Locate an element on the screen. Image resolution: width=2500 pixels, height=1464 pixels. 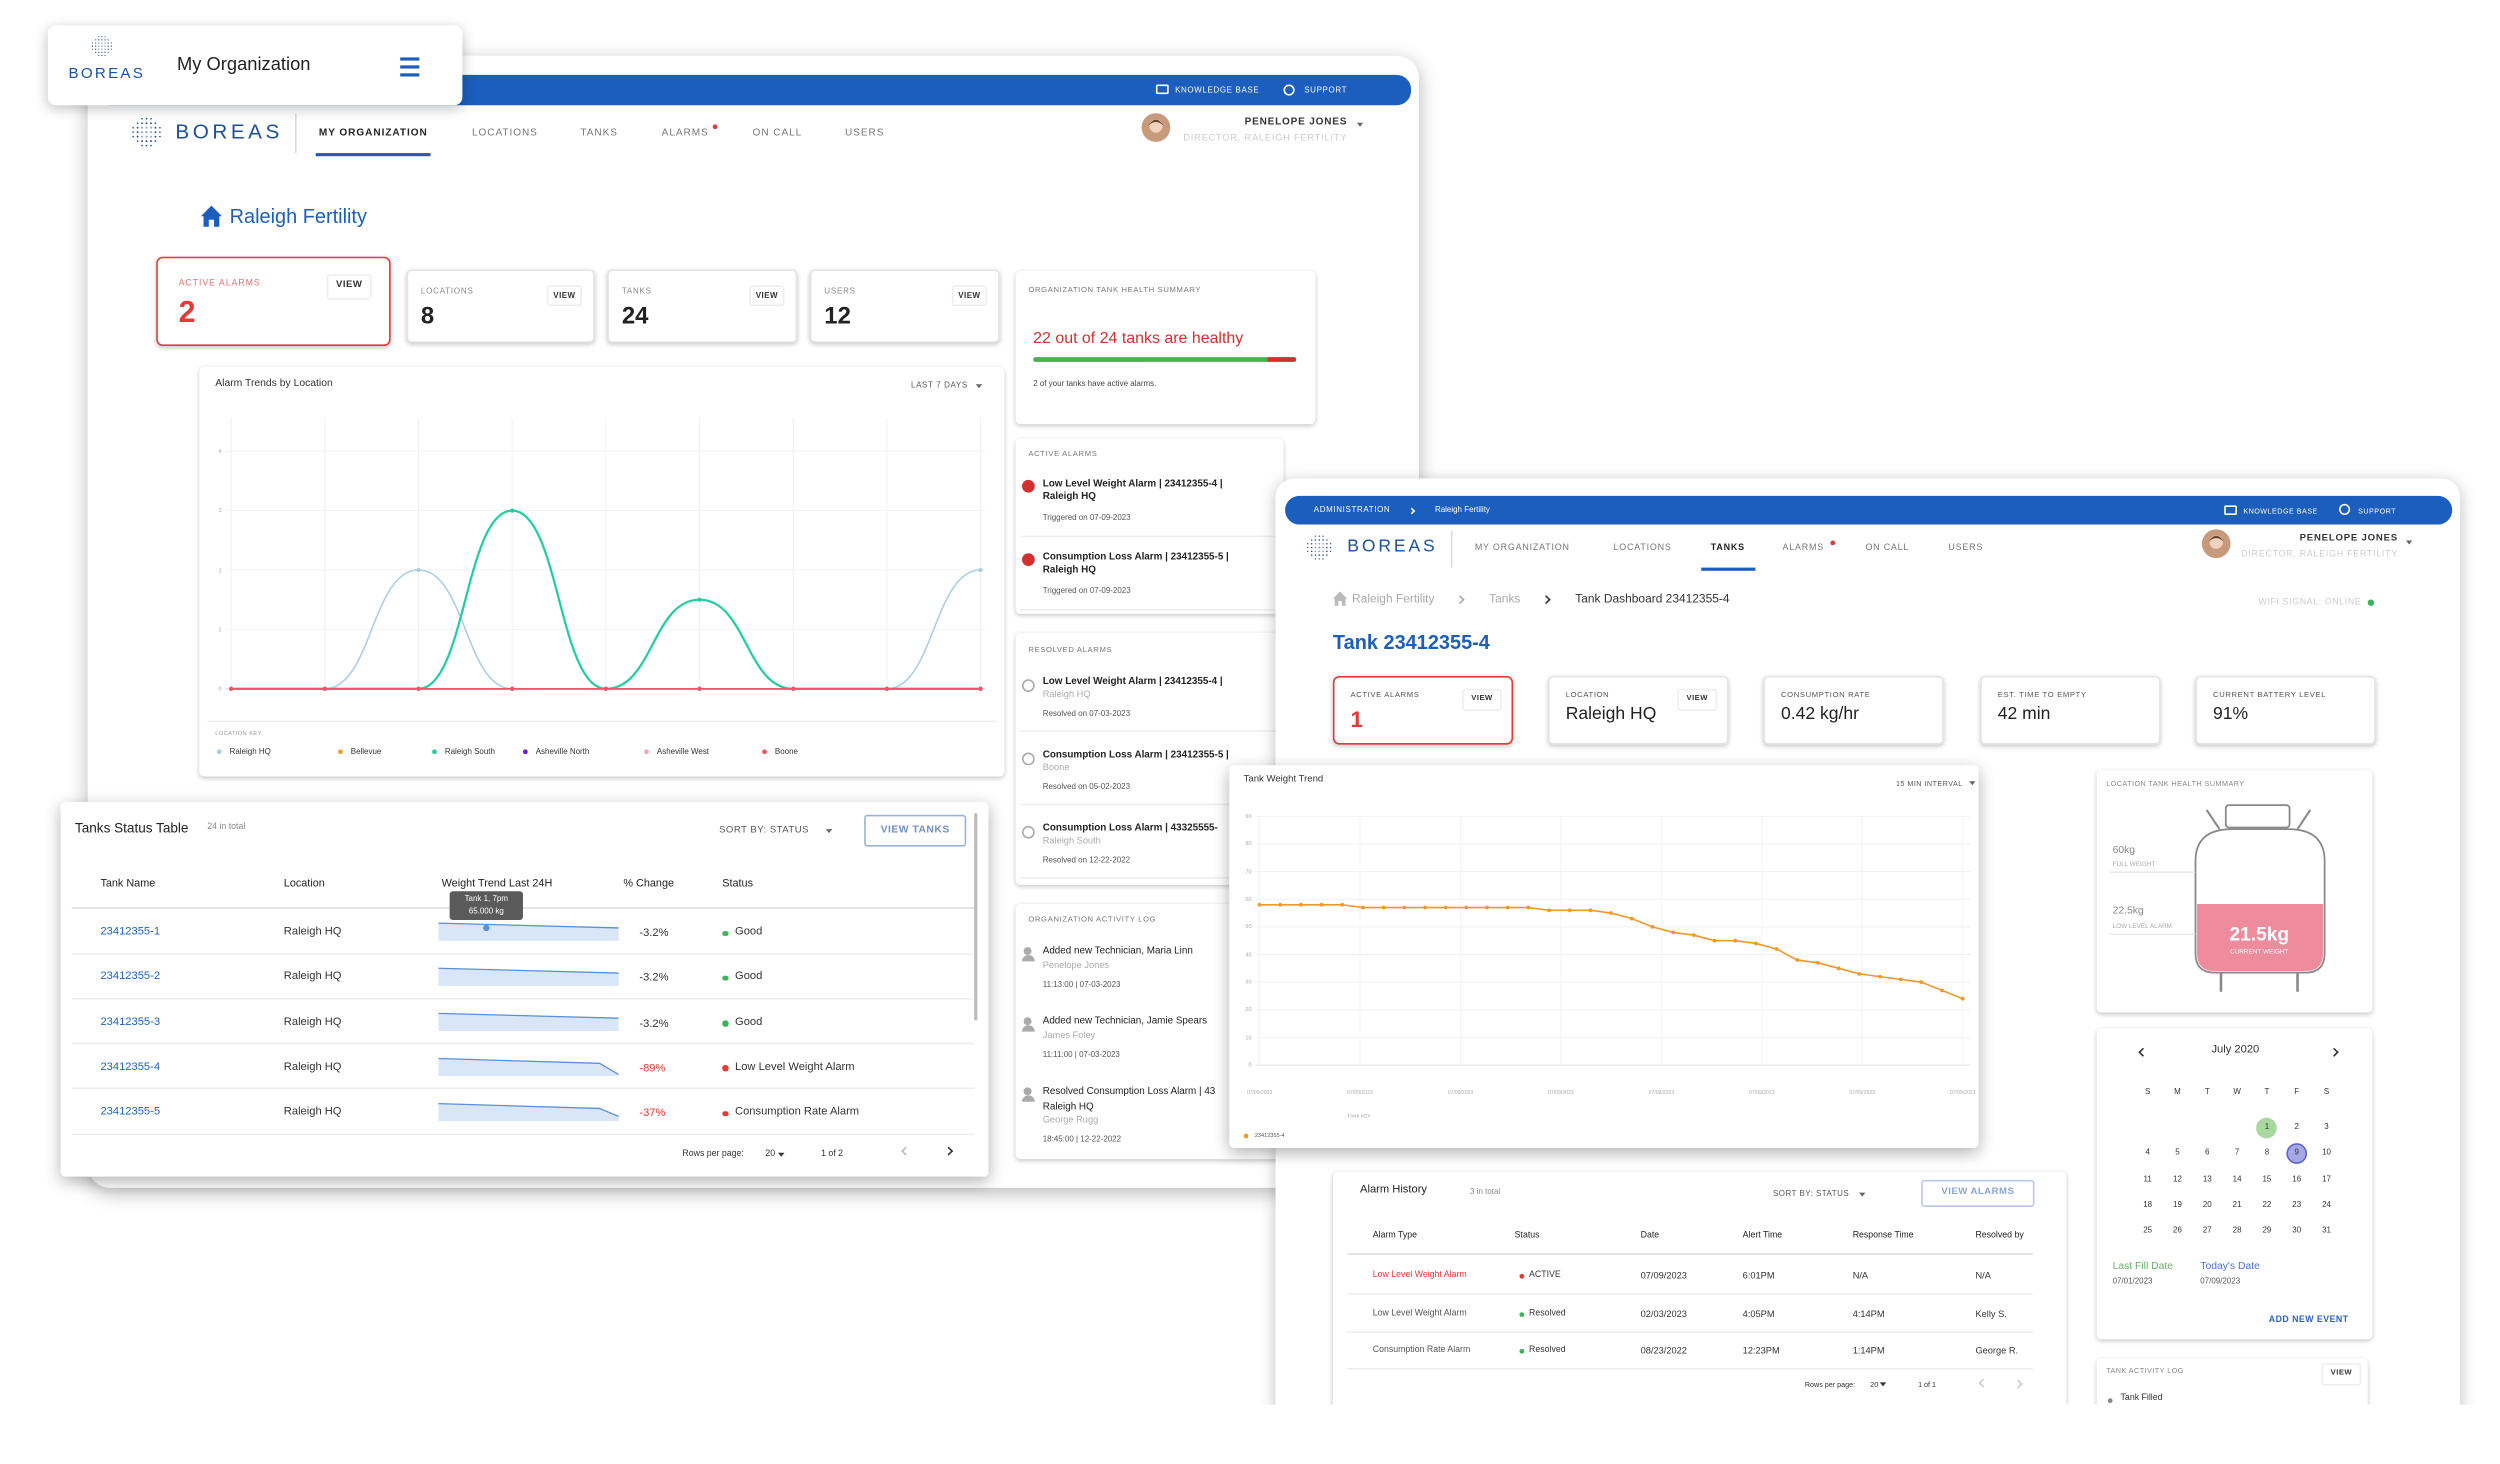
calendar-day: 11 is located at coordinates (2147, 1179).